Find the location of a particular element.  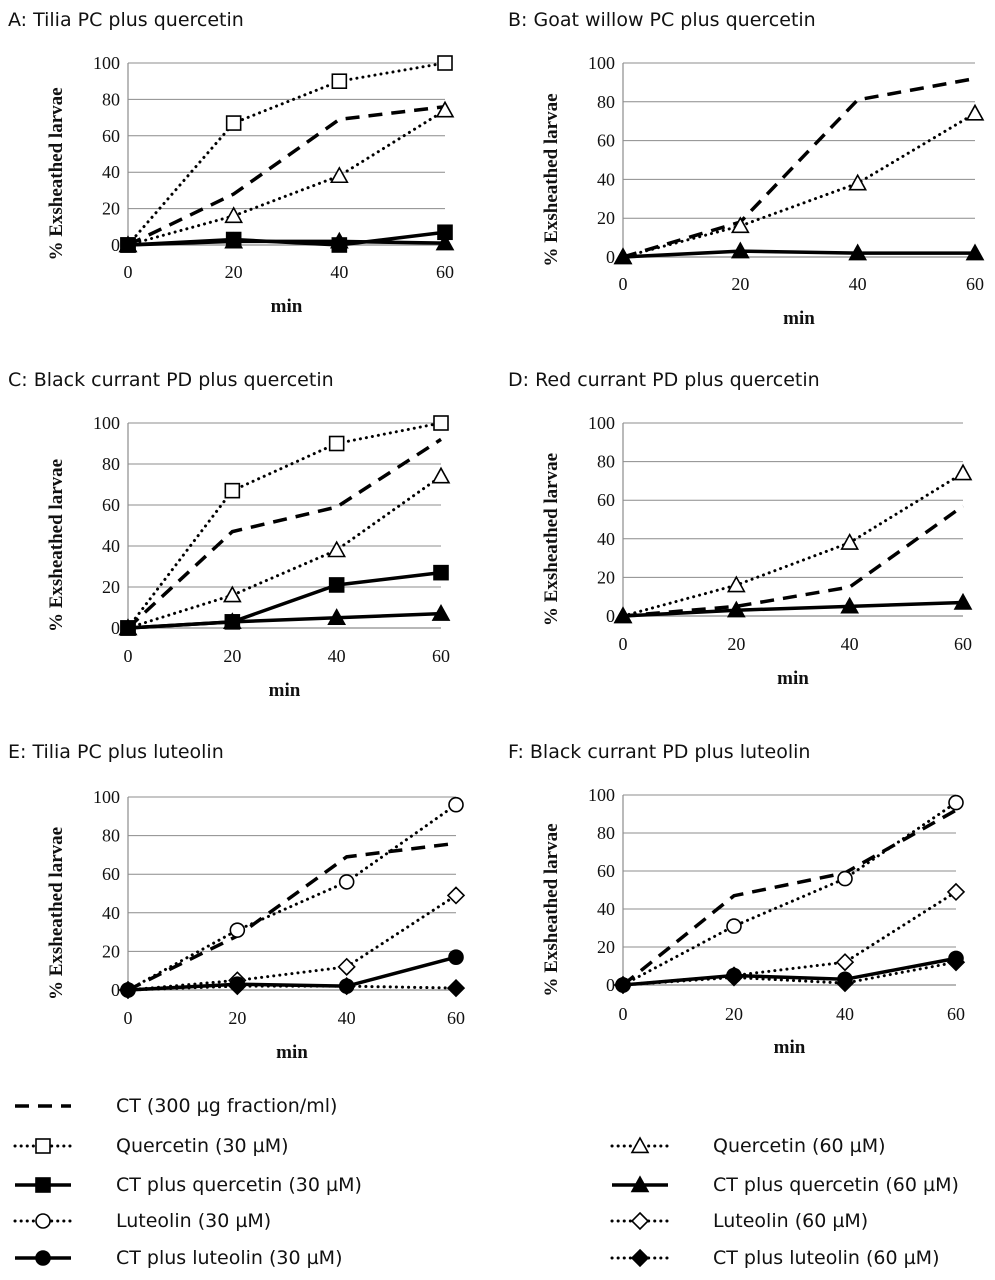

legend-label: CT plus quercetin (60 µM) is located at coordinates (836, 1185).